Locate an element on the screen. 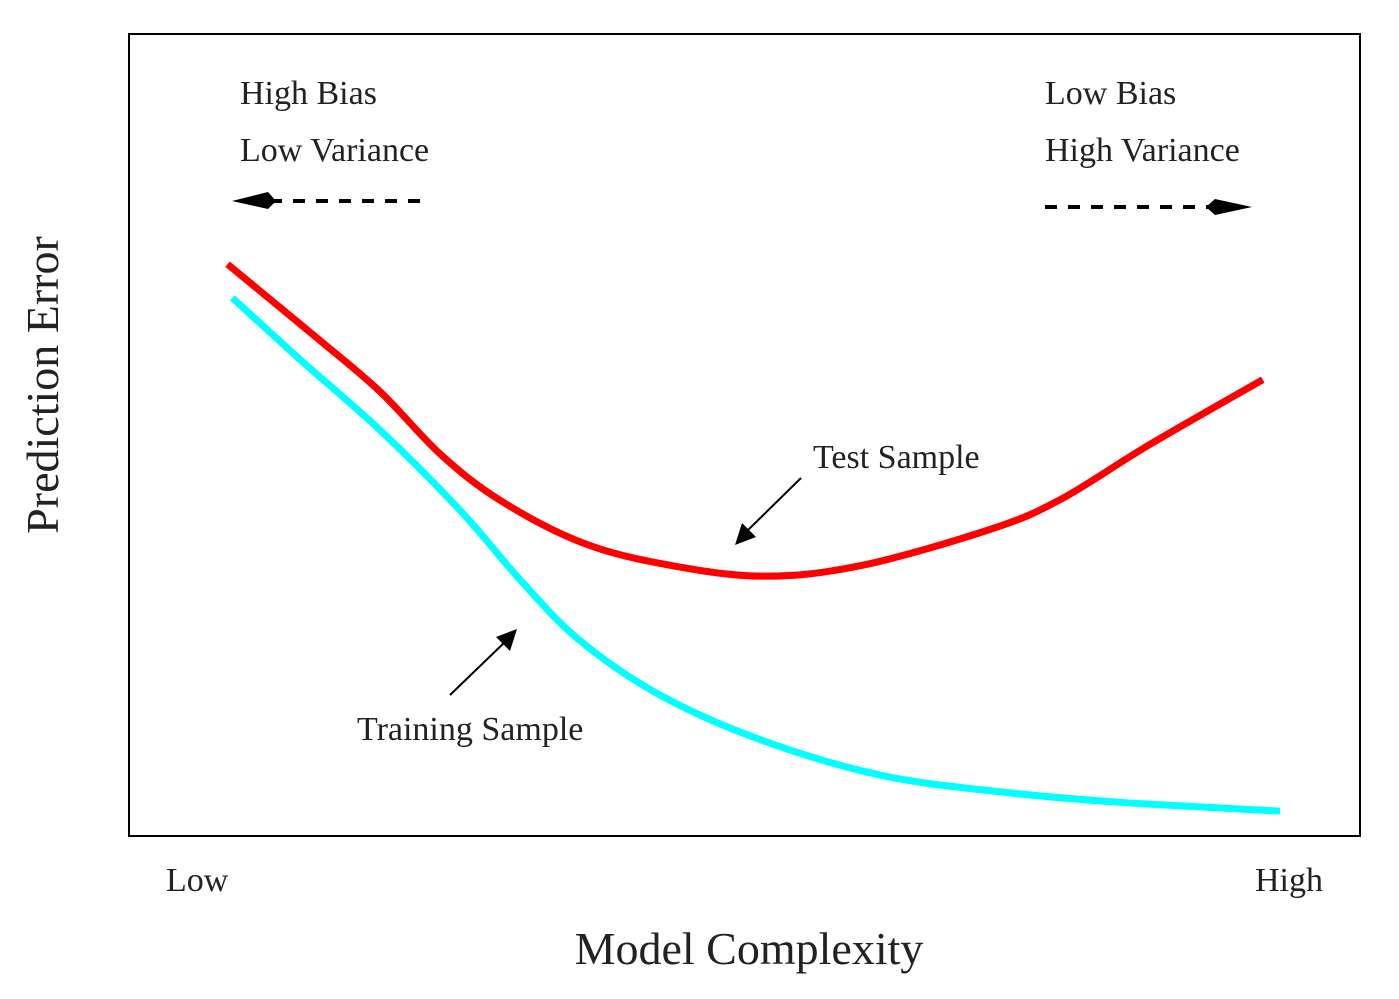 The height and width of the screenshot is (999, 1399). training-sample-label: Training Sample is located at coordinates (470, 729).